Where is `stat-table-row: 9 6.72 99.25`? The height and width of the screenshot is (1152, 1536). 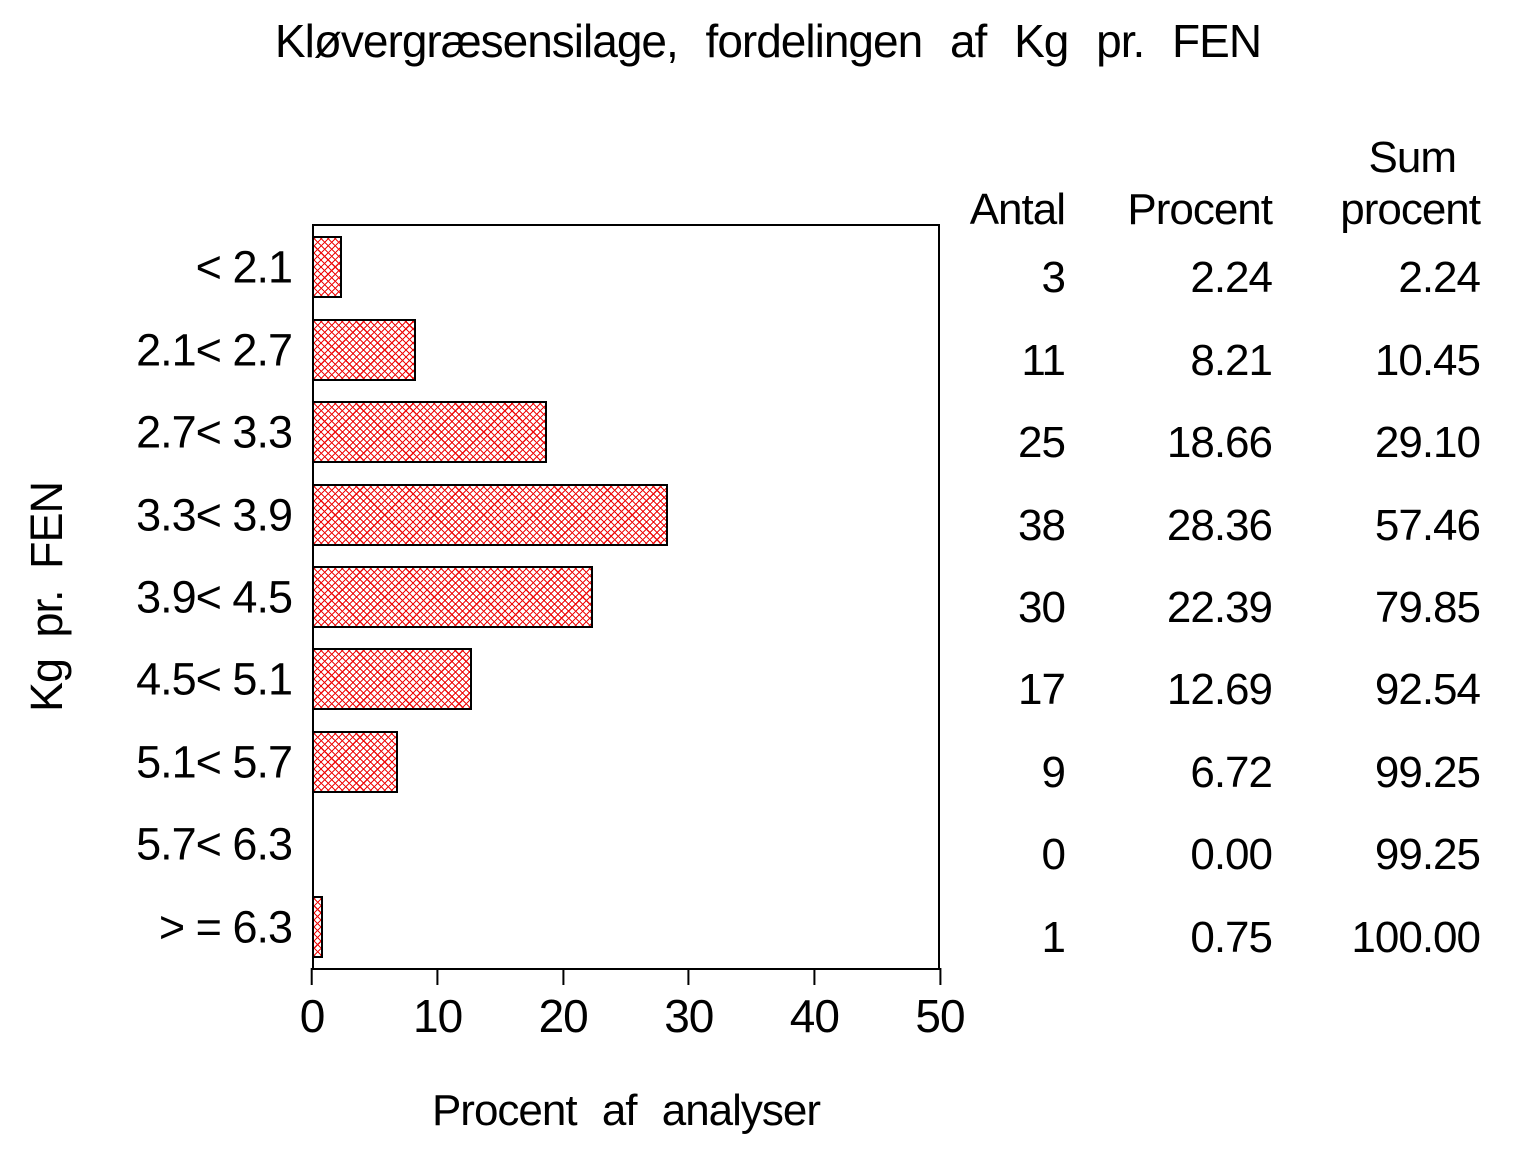 stat-table-row: 9 6.72 99.25 is located at coordinates (1215, 772).